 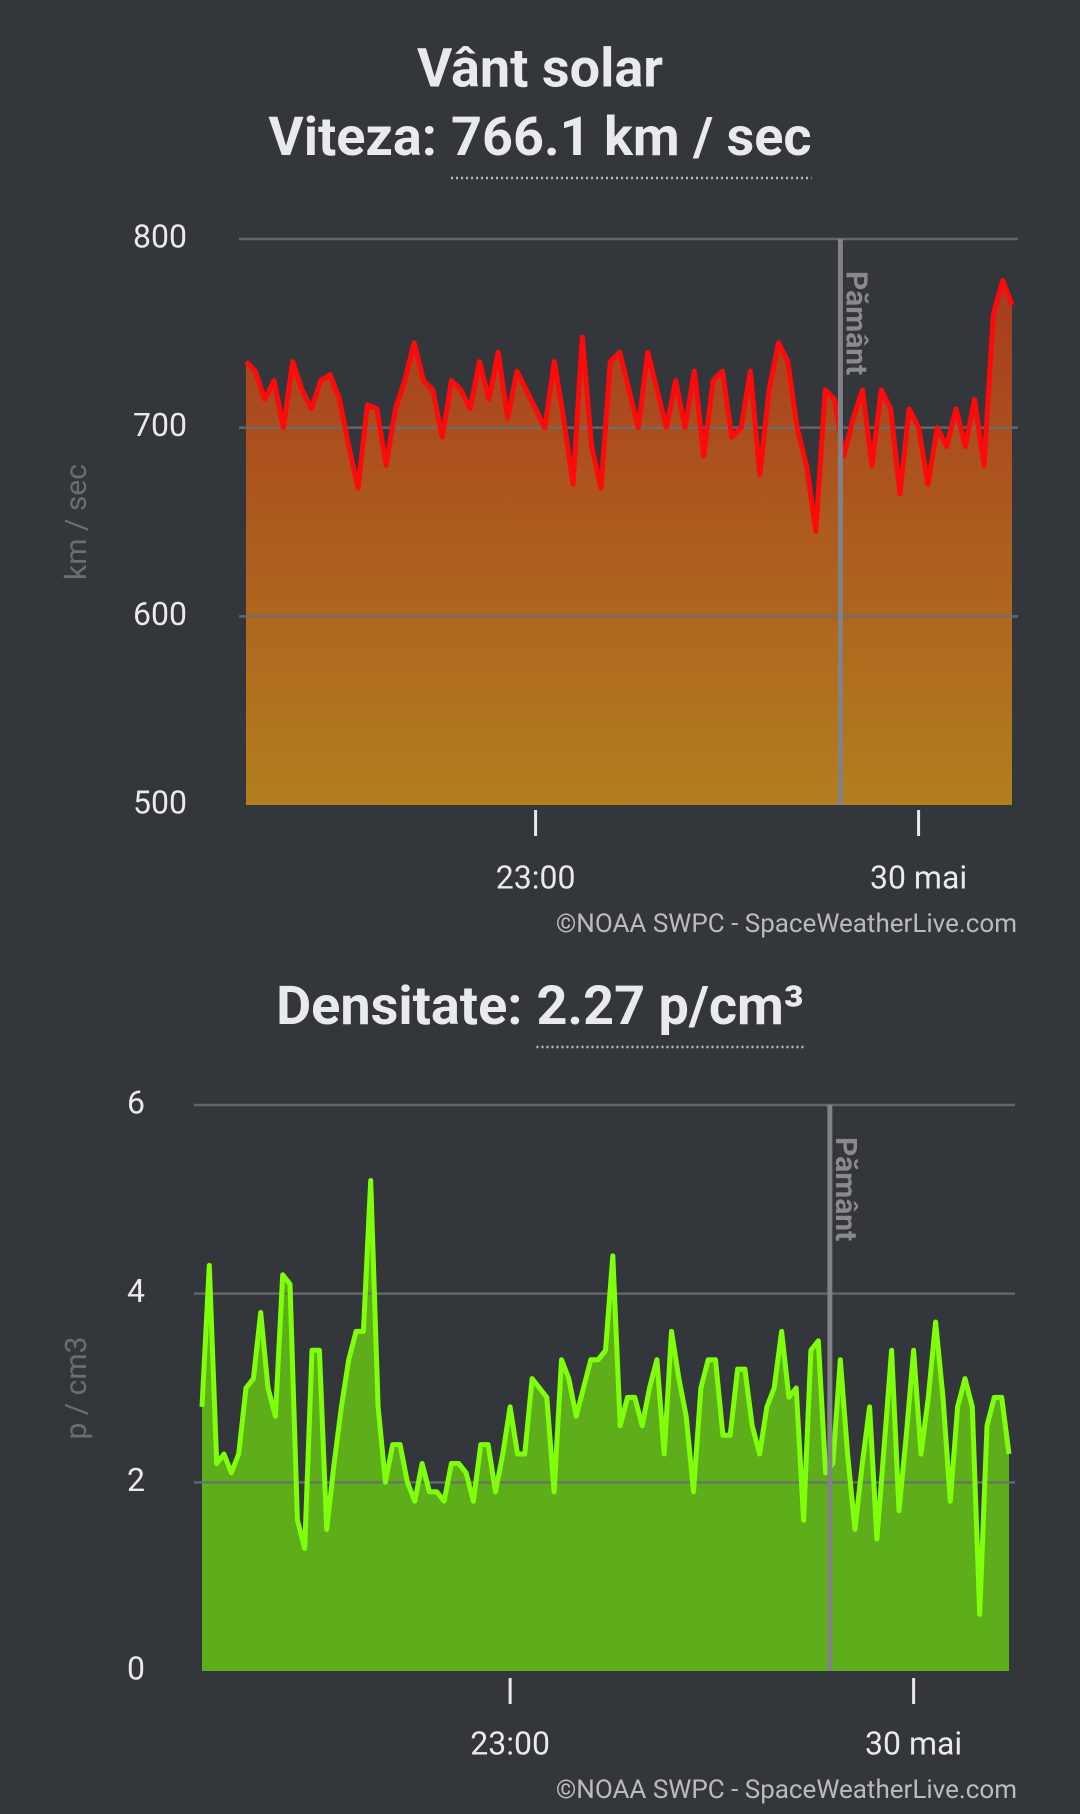 What do you see at coordinates (669, 1006) in the screenshot?
I see `subtitle-value: 2.27 p/cm³` at bounding box center [669, 1006].